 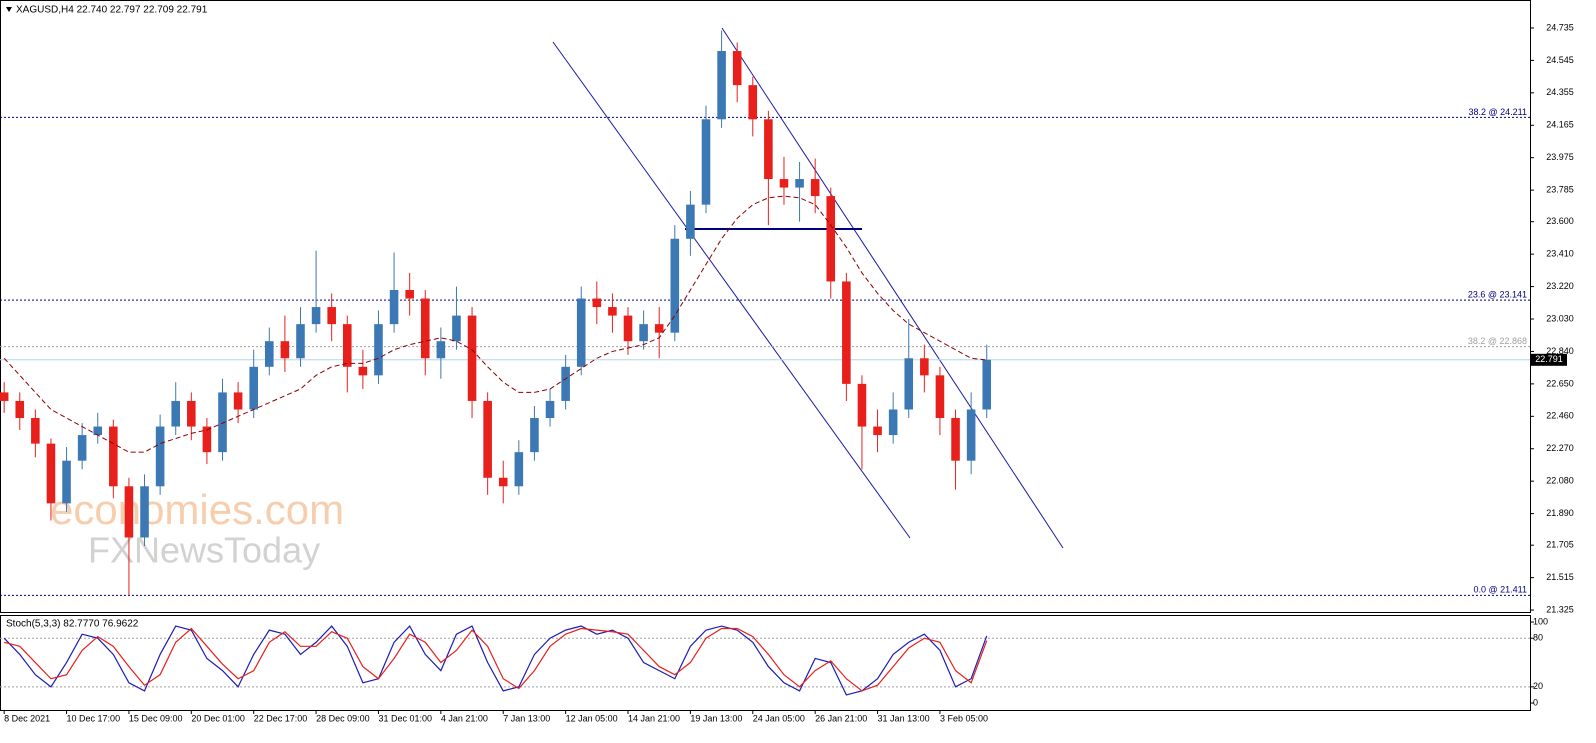 What do you see at coordinates (1560, 60) in the screenshot?
I see `y-tick-label: 24.545` at bounding box center [1560, 60].